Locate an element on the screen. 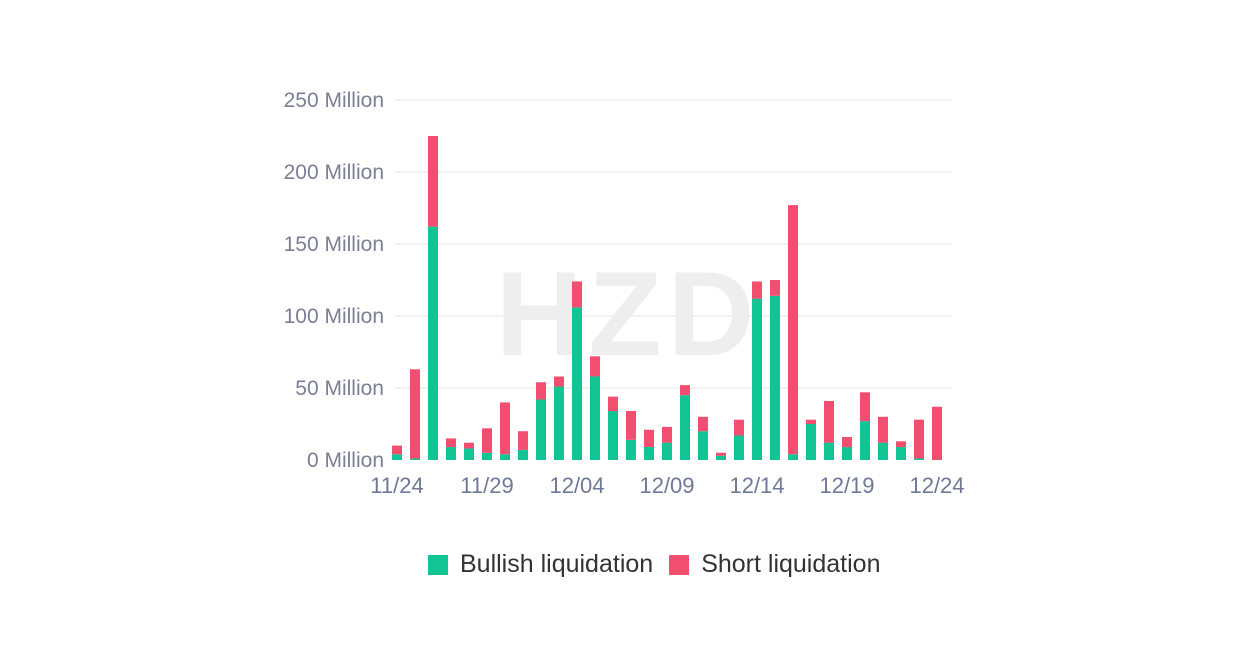 The height and width of the screenshot is (646, 1254). legend-item-short: Short liquidation is located at coordinates (774, 564).